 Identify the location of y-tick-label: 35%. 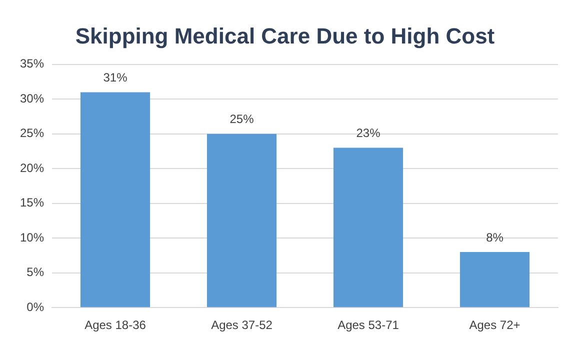
(32, 63).